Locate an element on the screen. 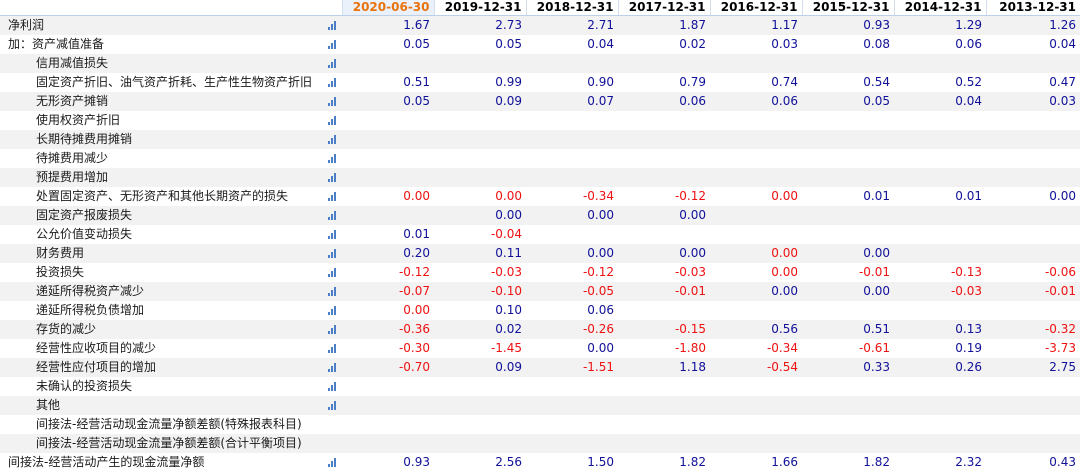 This screenshot has width=1080, height=474. value-cell: -0.34 is located at coordinates (756, 348).